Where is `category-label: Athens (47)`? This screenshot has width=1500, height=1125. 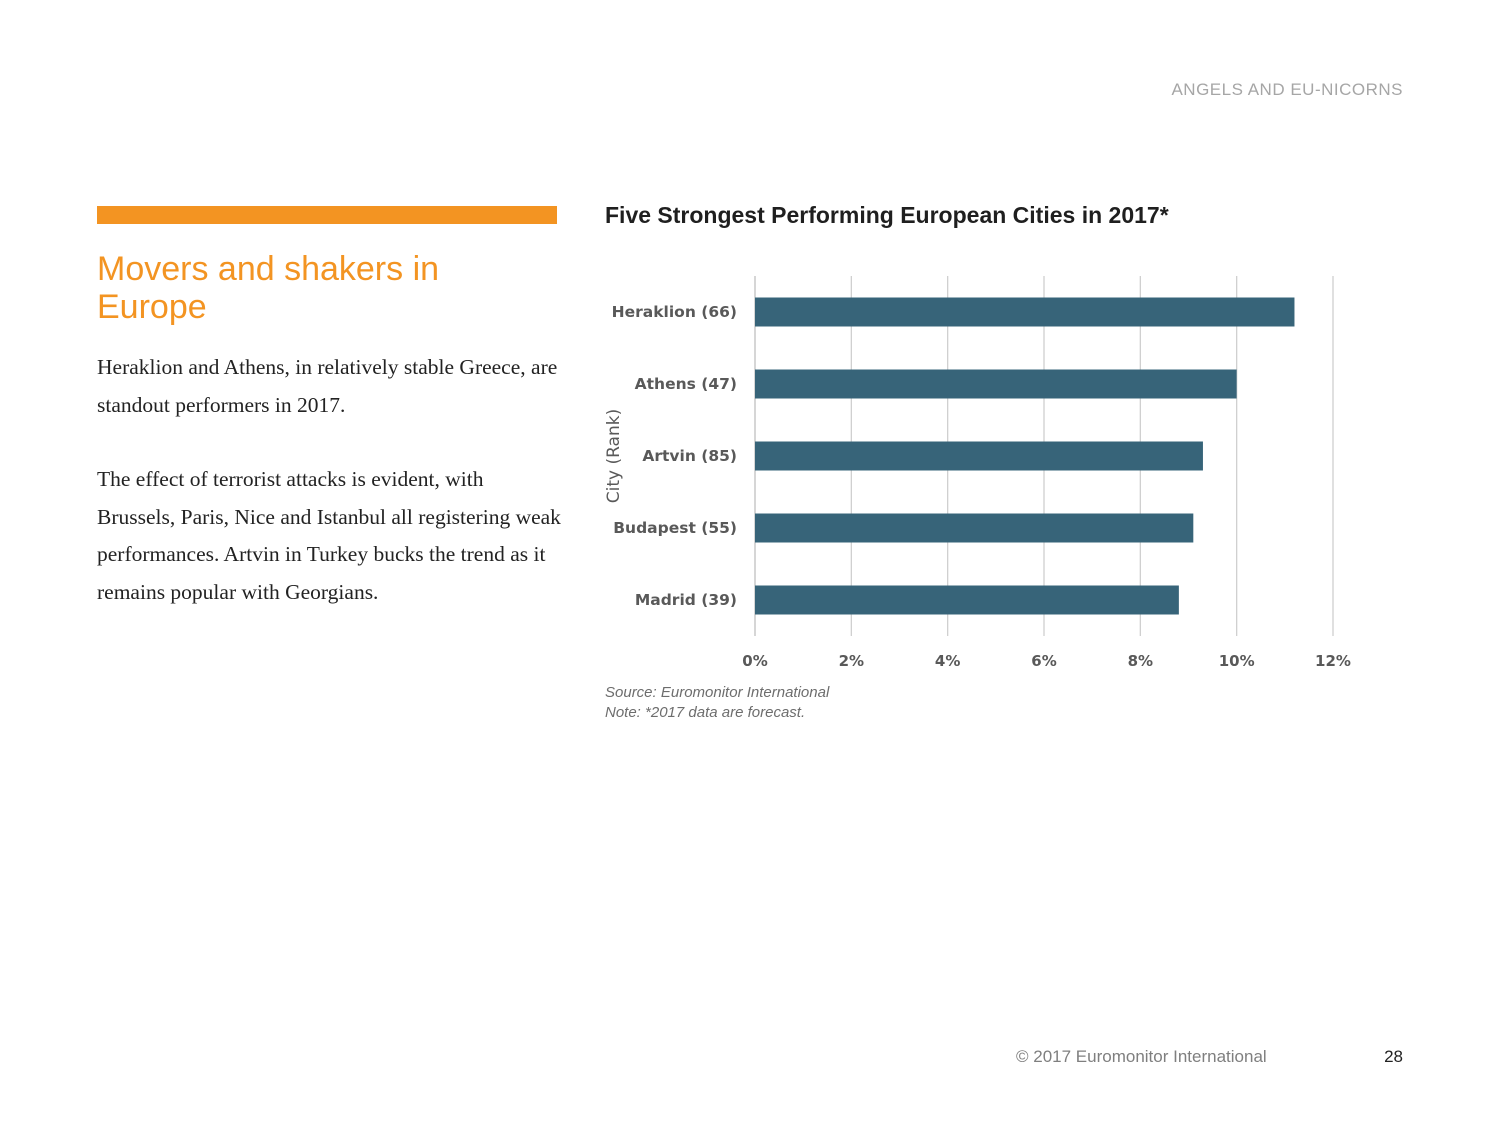 category-label: Athens (47) is located at coordinates (686, 384).